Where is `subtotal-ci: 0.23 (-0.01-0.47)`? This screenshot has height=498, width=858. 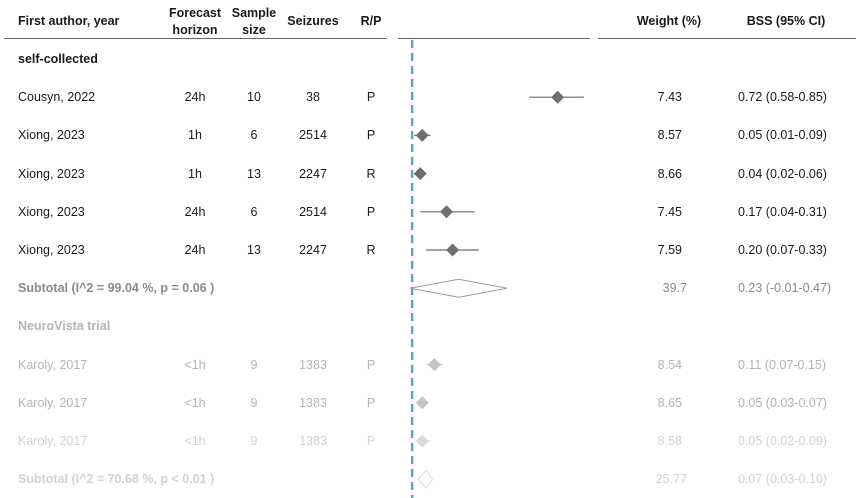
subtotal-ci: 0.23 (-0.01-0.47) is located at coordinates (785, 288).